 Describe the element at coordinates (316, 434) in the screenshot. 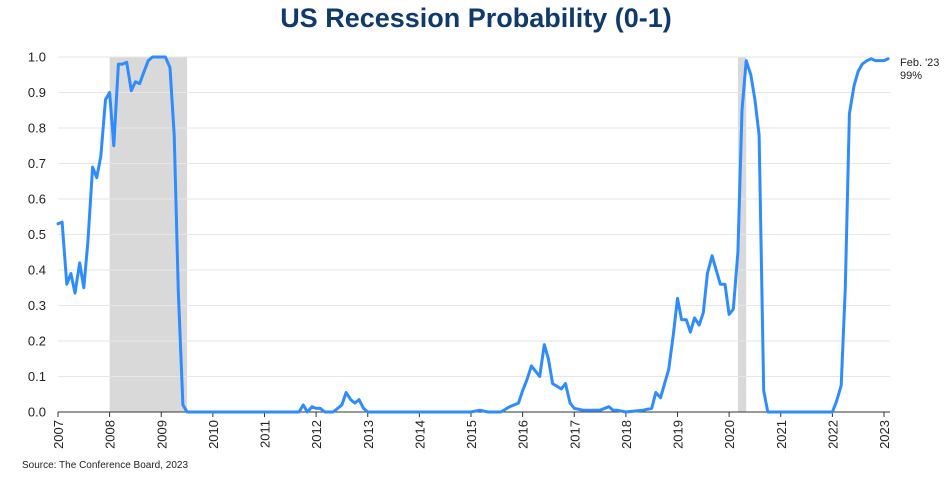

I see `x-tick-label: 2012` at that location.